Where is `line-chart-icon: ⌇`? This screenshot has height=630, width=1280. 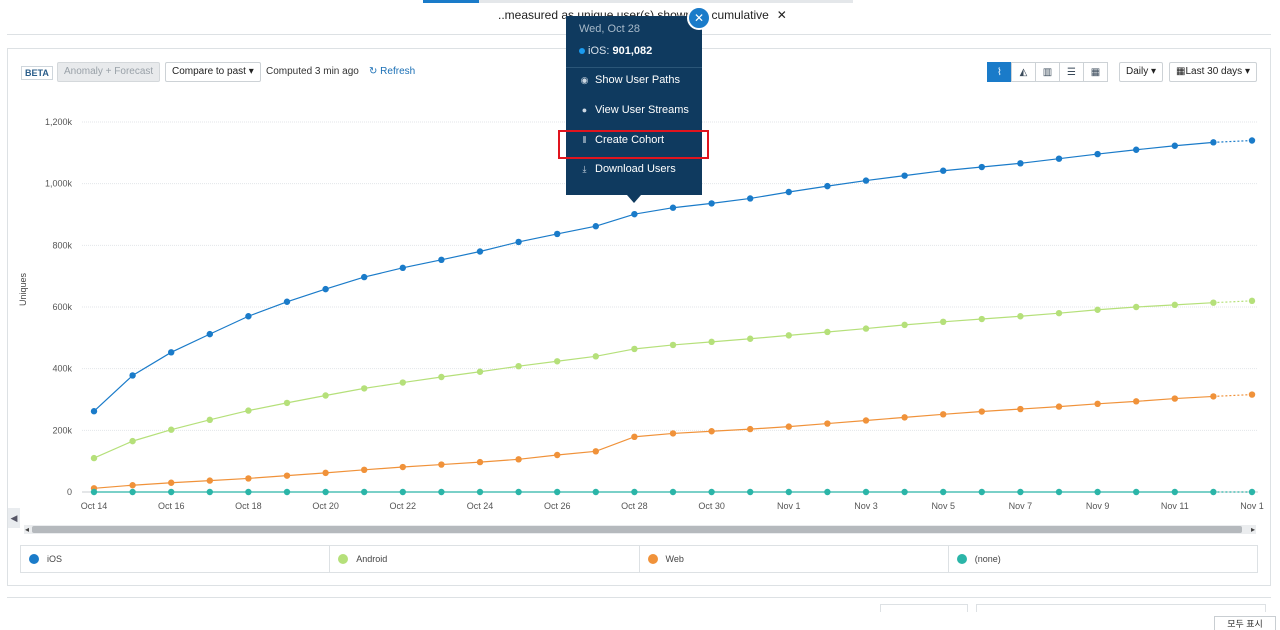 line-chart-icon: ⌇ is located at coordinates (999, 72).